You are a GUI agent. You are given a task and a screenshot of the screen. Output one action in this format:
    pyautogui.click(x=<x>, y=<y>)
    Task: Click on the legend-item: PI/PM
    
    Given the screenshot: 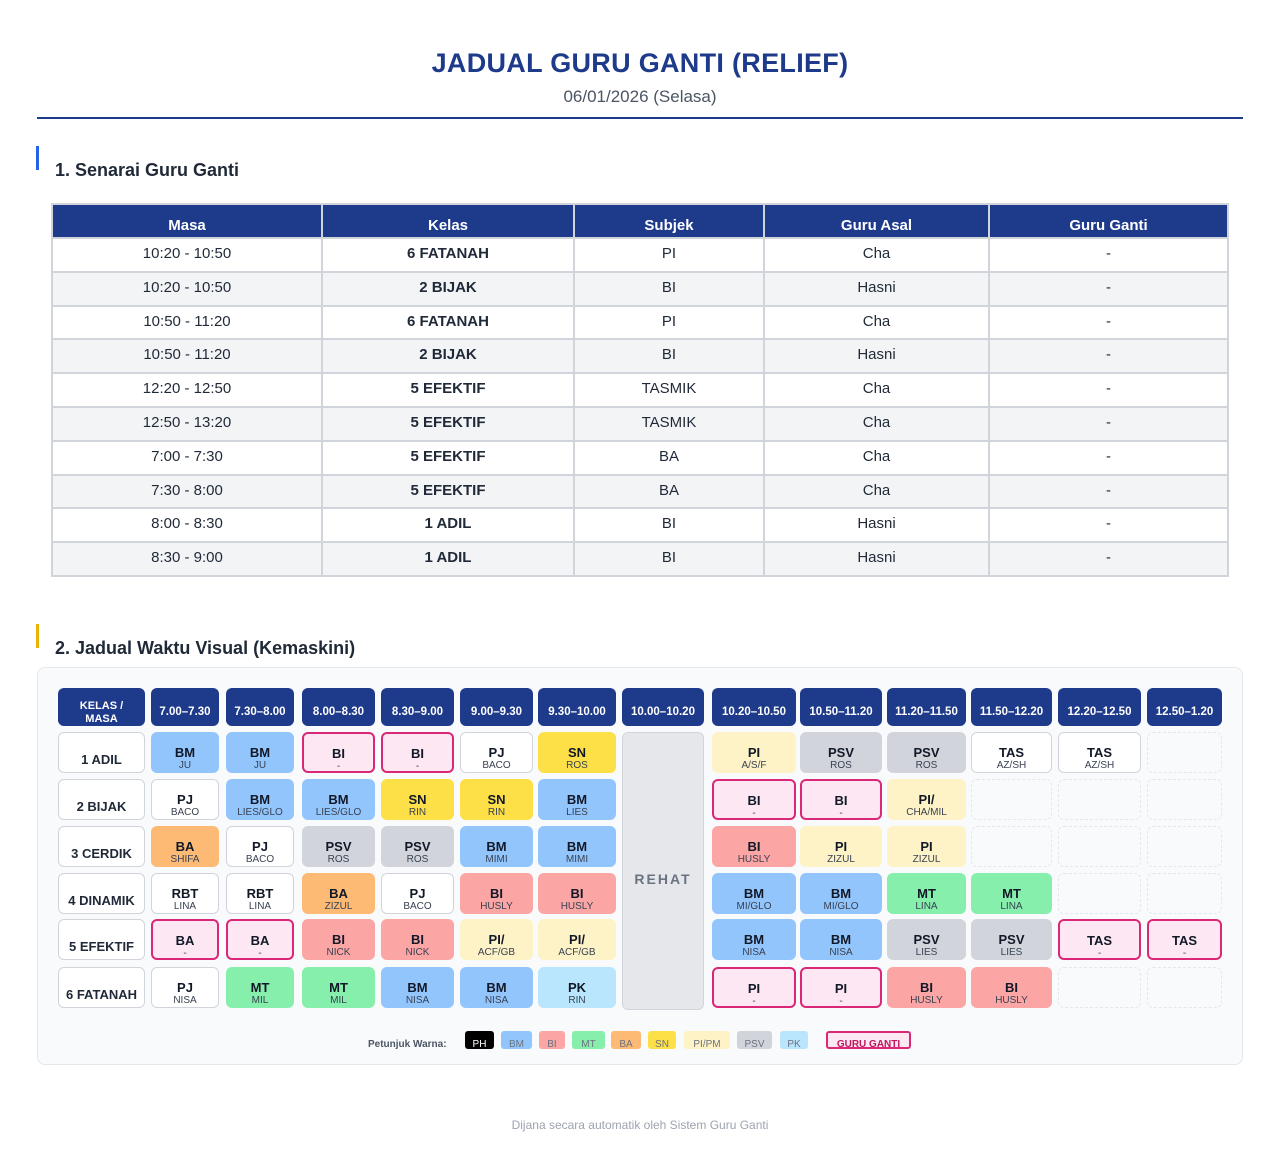 What is the action you would take?
    pyautogui.click(x=707, y=1040)
    